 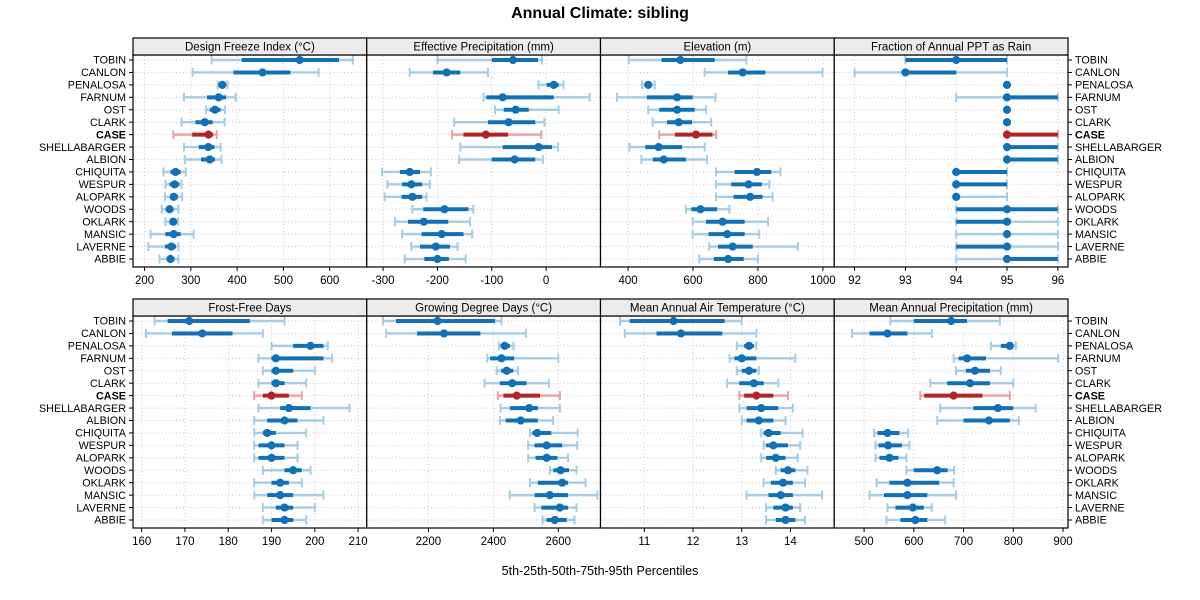 I want to click on station-label-left-chiquita-bottom: CHIQUITA, so click(x=101, y=434).